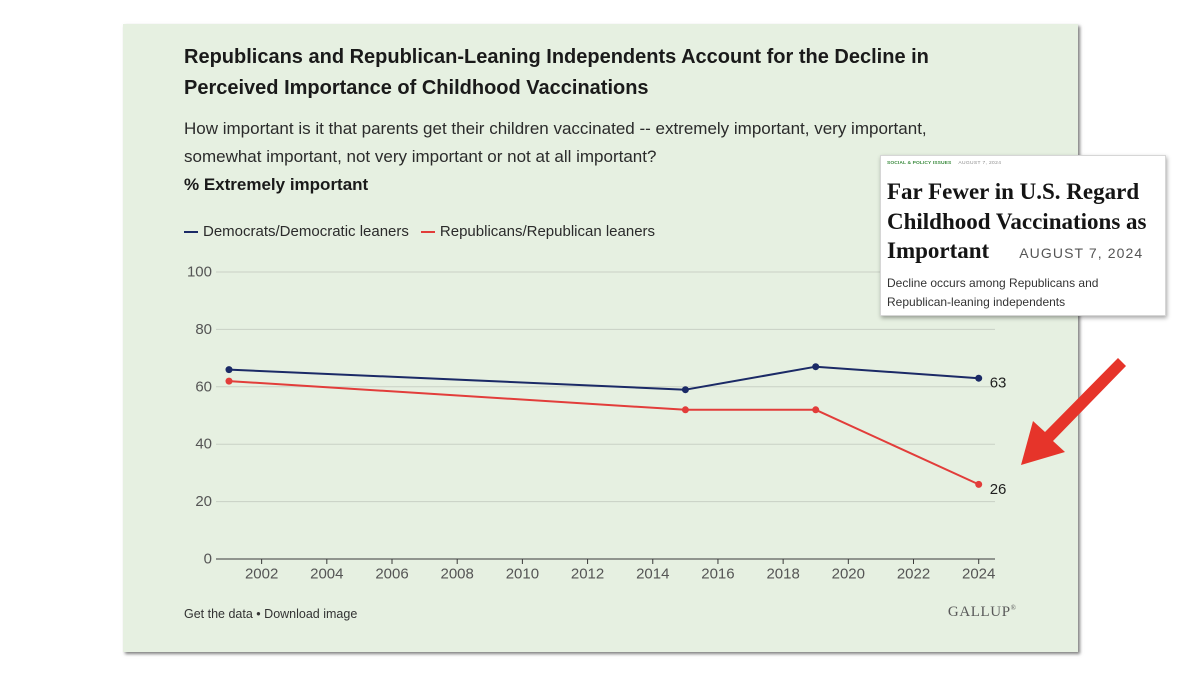  What do you see at coordinates (261, 574) in the screenshot?
I see `x-tick-label-2002: 2002` at bounding box center [261, 574].